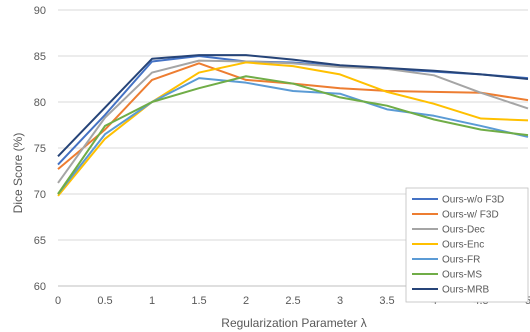 The image size is (530, 332). What do you see at coordinates (40, 241) in the screenshot?
I see `y-tick-label: 65` at bounding box center [40, 241].